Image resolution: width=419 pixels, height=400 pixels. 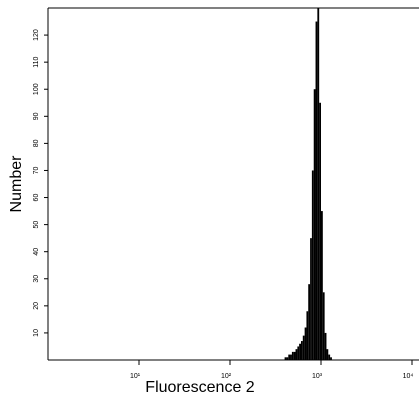 What do you see at coordinates (317, 376) in the screenshot?
I see `x-tick-label: 10³` at bounding box center [317, 376].